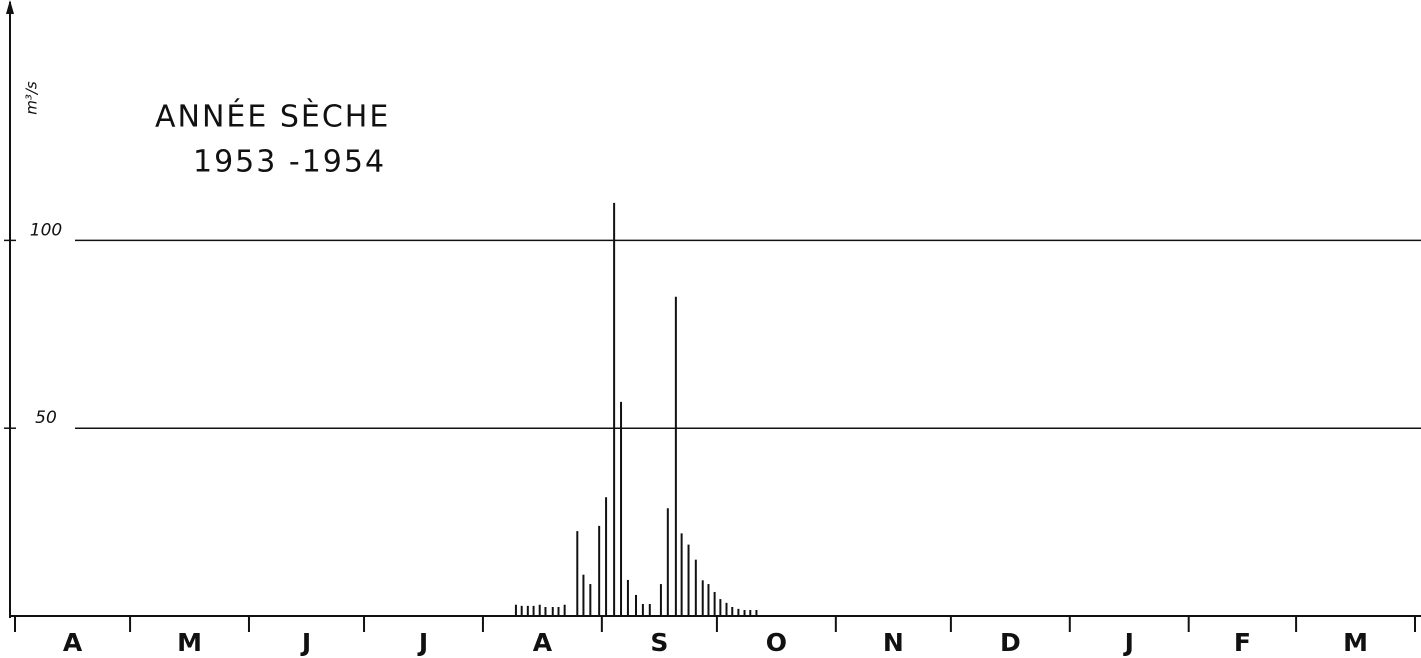 This screenshot has height=658, width=1421. What do you see at coordinates (893, 642) in the screenshot?
I see `x-tick-label: N` at bounding box center [893, 642].